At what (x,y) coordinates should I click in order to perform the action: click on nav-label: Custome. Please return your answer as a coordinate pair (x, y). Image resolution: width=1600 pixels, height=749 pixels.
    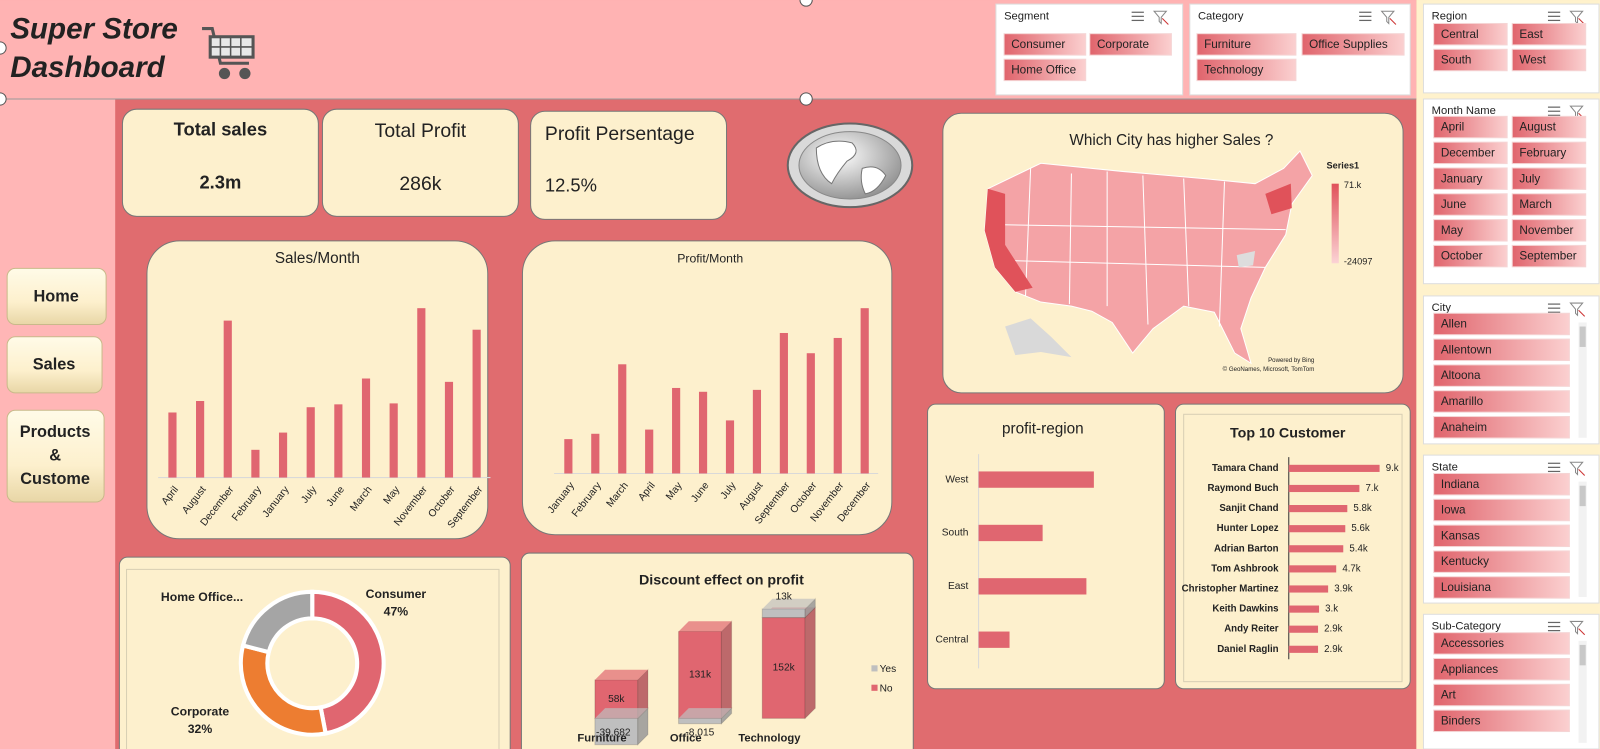
    Looking at the image, I should click on (55, 479).